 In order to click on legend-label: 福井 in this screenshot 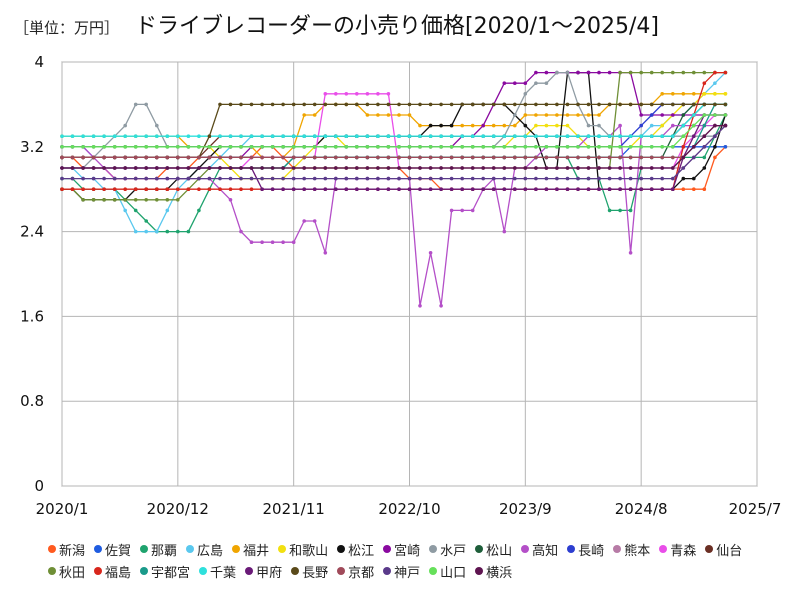, I will do `click(256, 551)`.